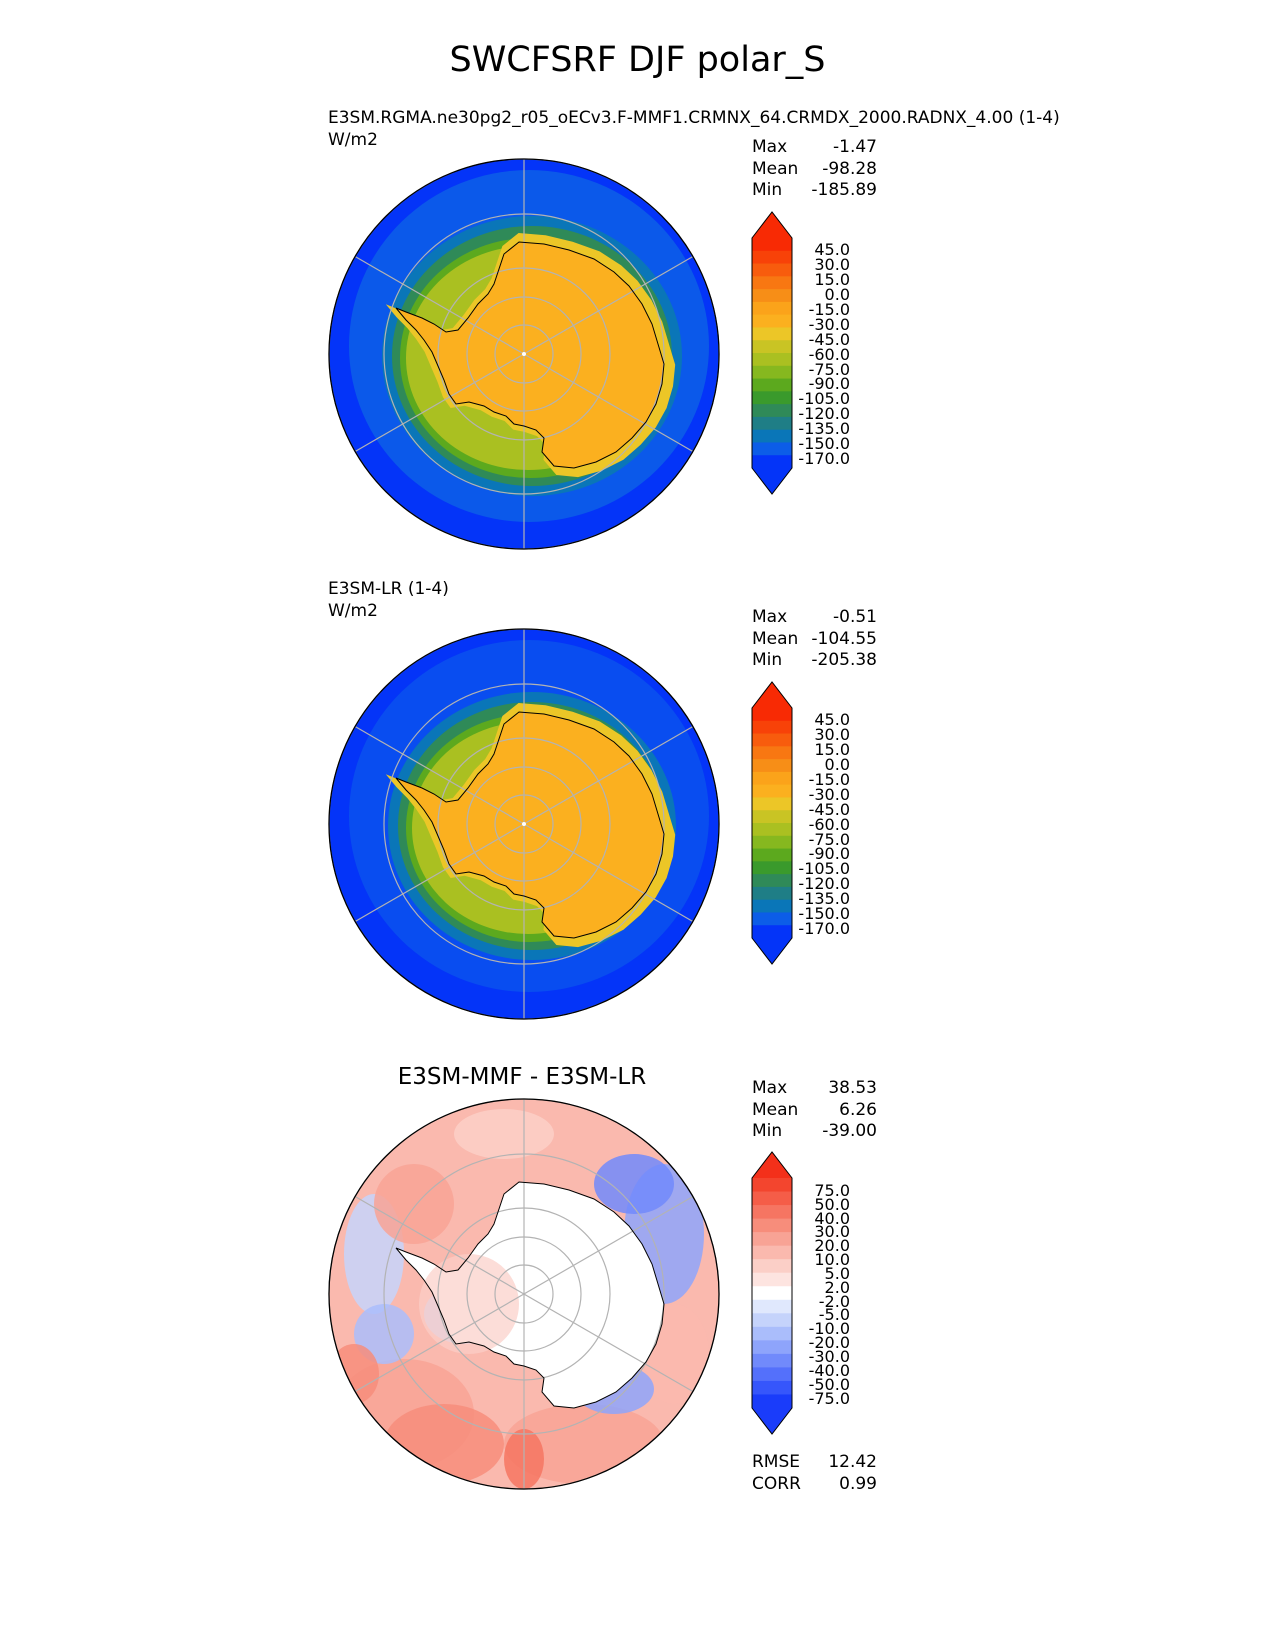 The width and height of the screenshot is (1275, 1650). Describe the element at coordinates (814, 618) in the screenshot. I see `stat-max-row: Max -0.51` at that location.